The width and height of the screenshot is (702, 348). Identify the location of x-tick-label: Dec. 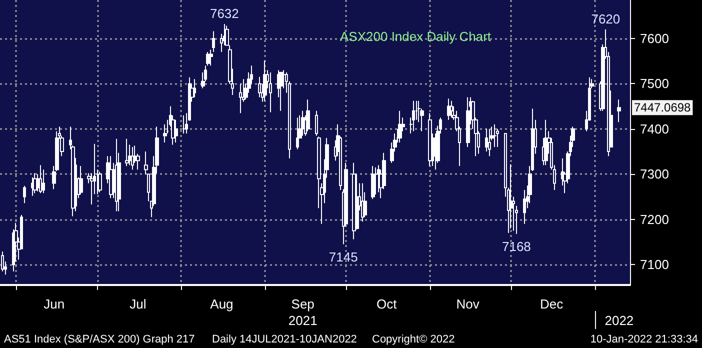
(552, 304).